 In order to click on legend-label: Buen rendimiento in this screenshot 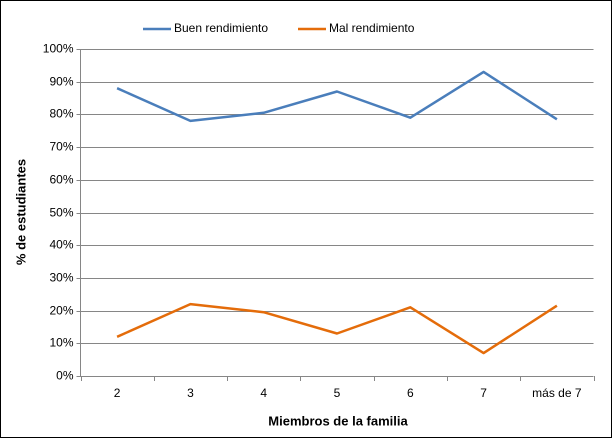, I will do `click(221, 28)`.